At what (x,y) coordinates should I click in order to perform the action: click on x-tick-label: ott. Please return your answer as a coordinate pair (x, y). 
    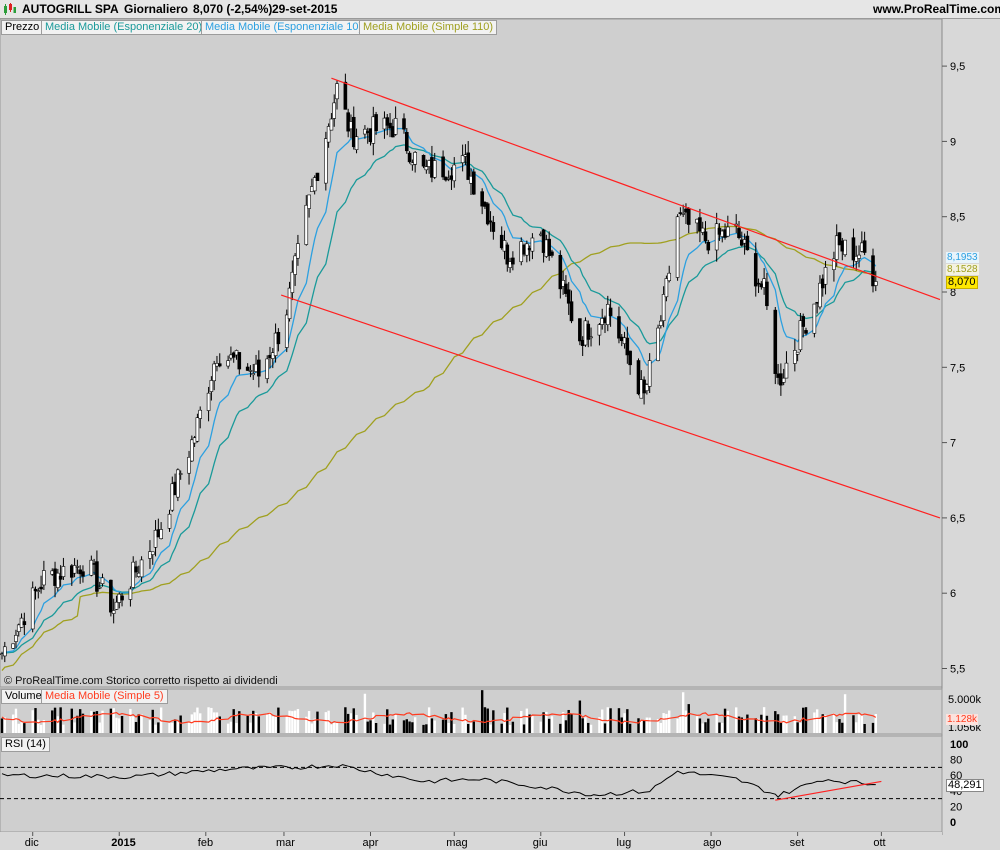
    Looking at the image, I should click on (879, 843).